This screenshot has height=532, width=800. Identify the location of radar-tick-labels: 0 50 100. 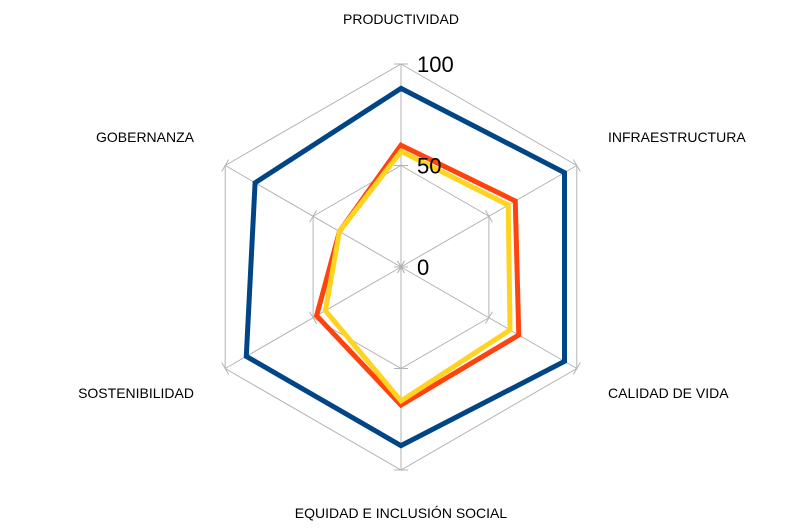
(435, 166).